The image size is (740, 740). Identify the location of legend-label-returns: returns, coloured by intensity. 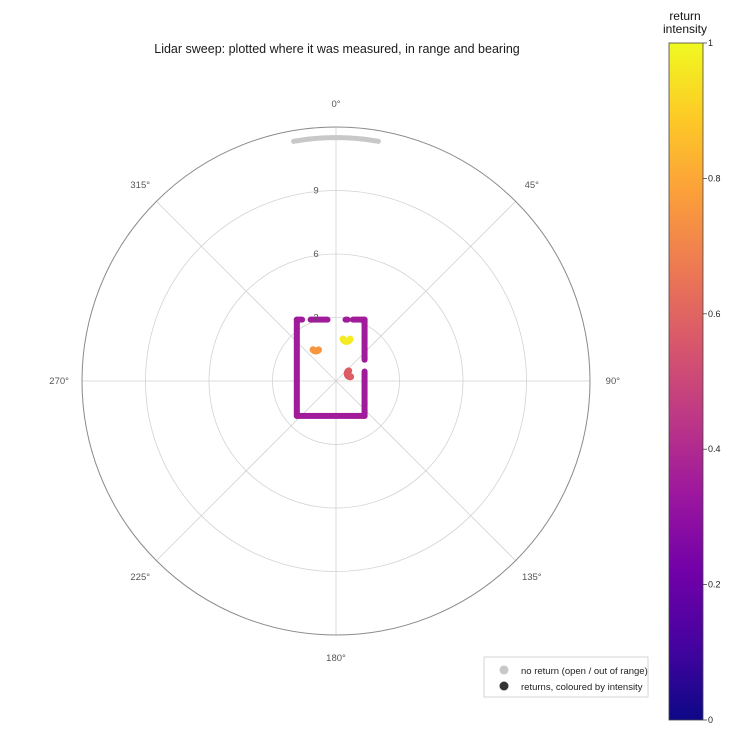
(582, 687).